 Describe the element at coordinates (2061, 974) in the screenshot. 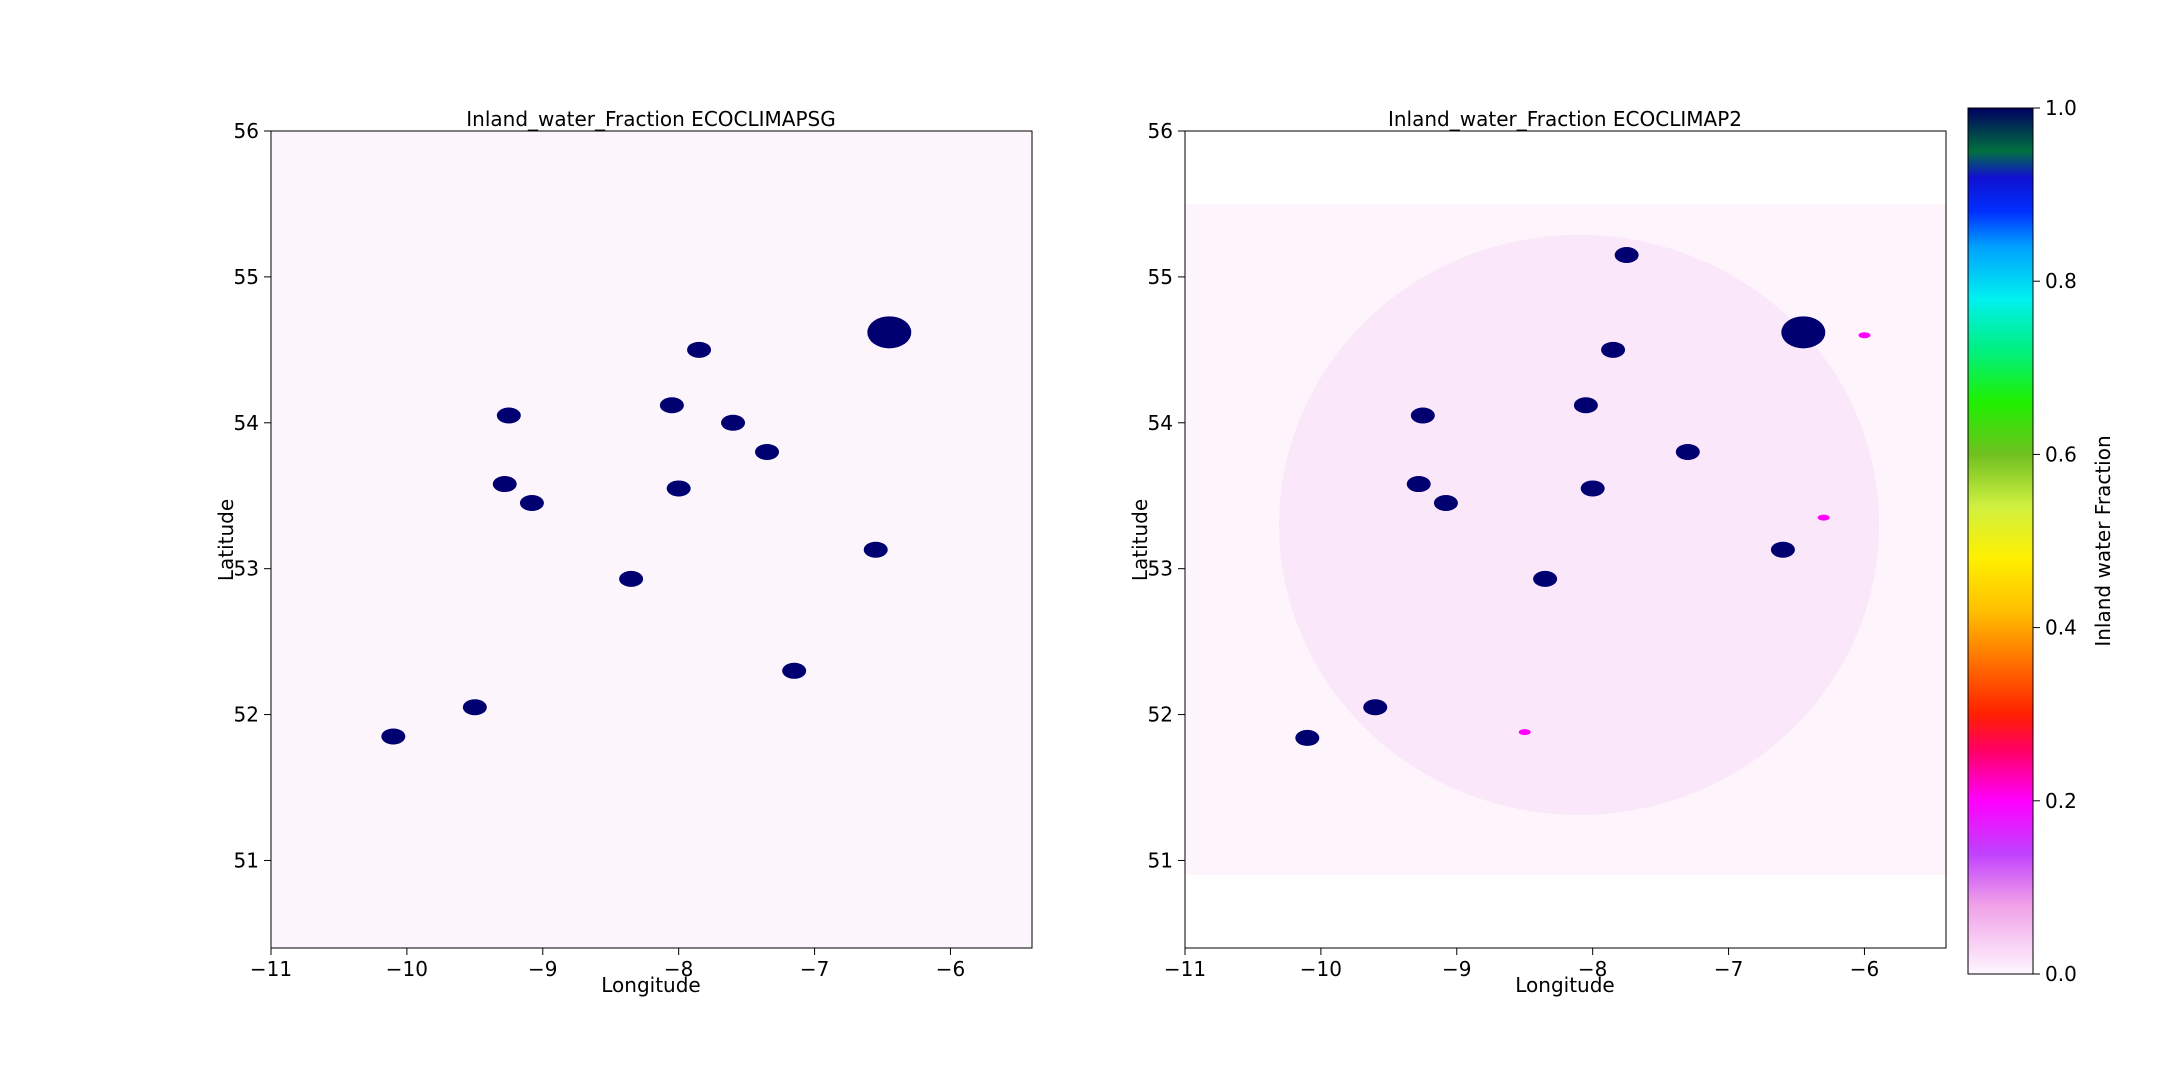

I see `colorbar-tick-label: 0.0` at that location.